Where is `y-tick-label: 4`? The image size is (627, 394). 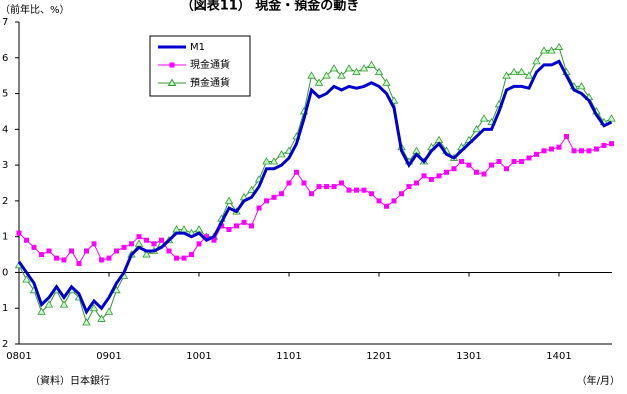
y-tick-label: 4 is located at coordinates (5, 129).